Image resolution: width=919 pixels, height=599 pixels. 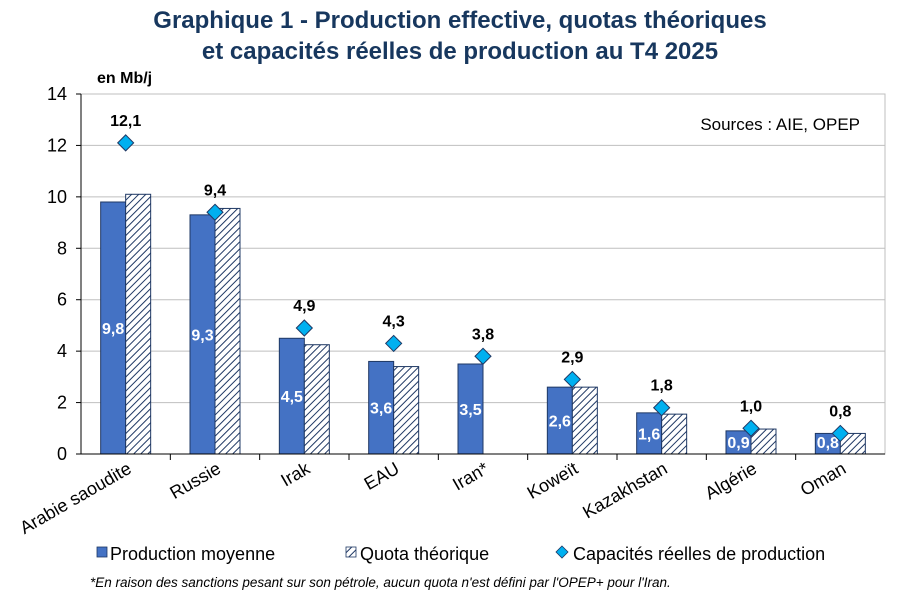 I want to click on y-tick-label: 0, so click(x=62, y=454).